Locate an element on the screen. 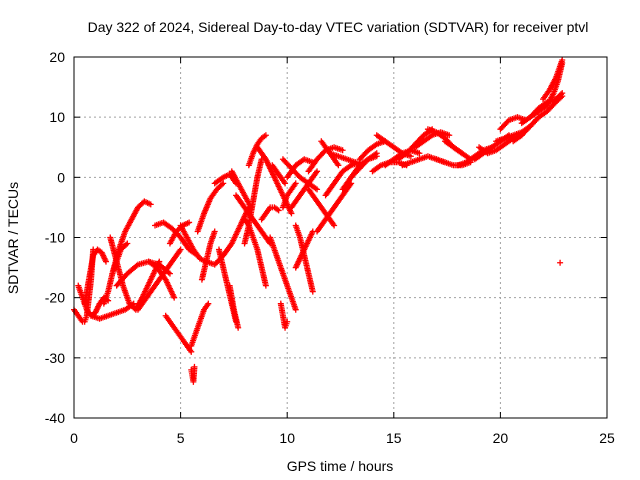 The height and width of the screenshot is (480, 640). y-tick-labels: -40 -30 -20 -10 0 10 20 is located at coordinates (55, 237).